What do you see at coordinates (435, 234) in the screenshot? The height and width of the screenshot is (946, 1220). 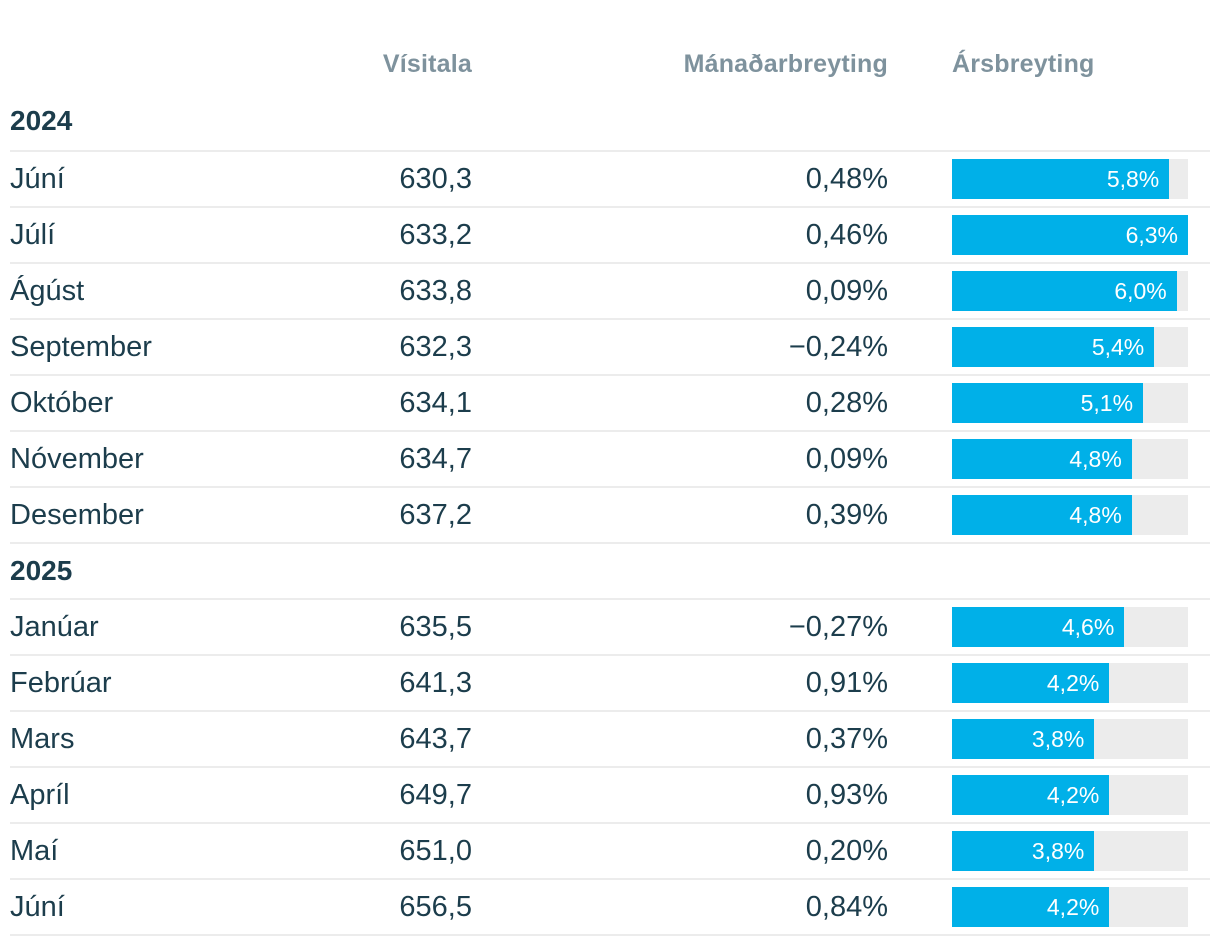 I see `visitala-value: 633,2` at bounding box center [435, 234].